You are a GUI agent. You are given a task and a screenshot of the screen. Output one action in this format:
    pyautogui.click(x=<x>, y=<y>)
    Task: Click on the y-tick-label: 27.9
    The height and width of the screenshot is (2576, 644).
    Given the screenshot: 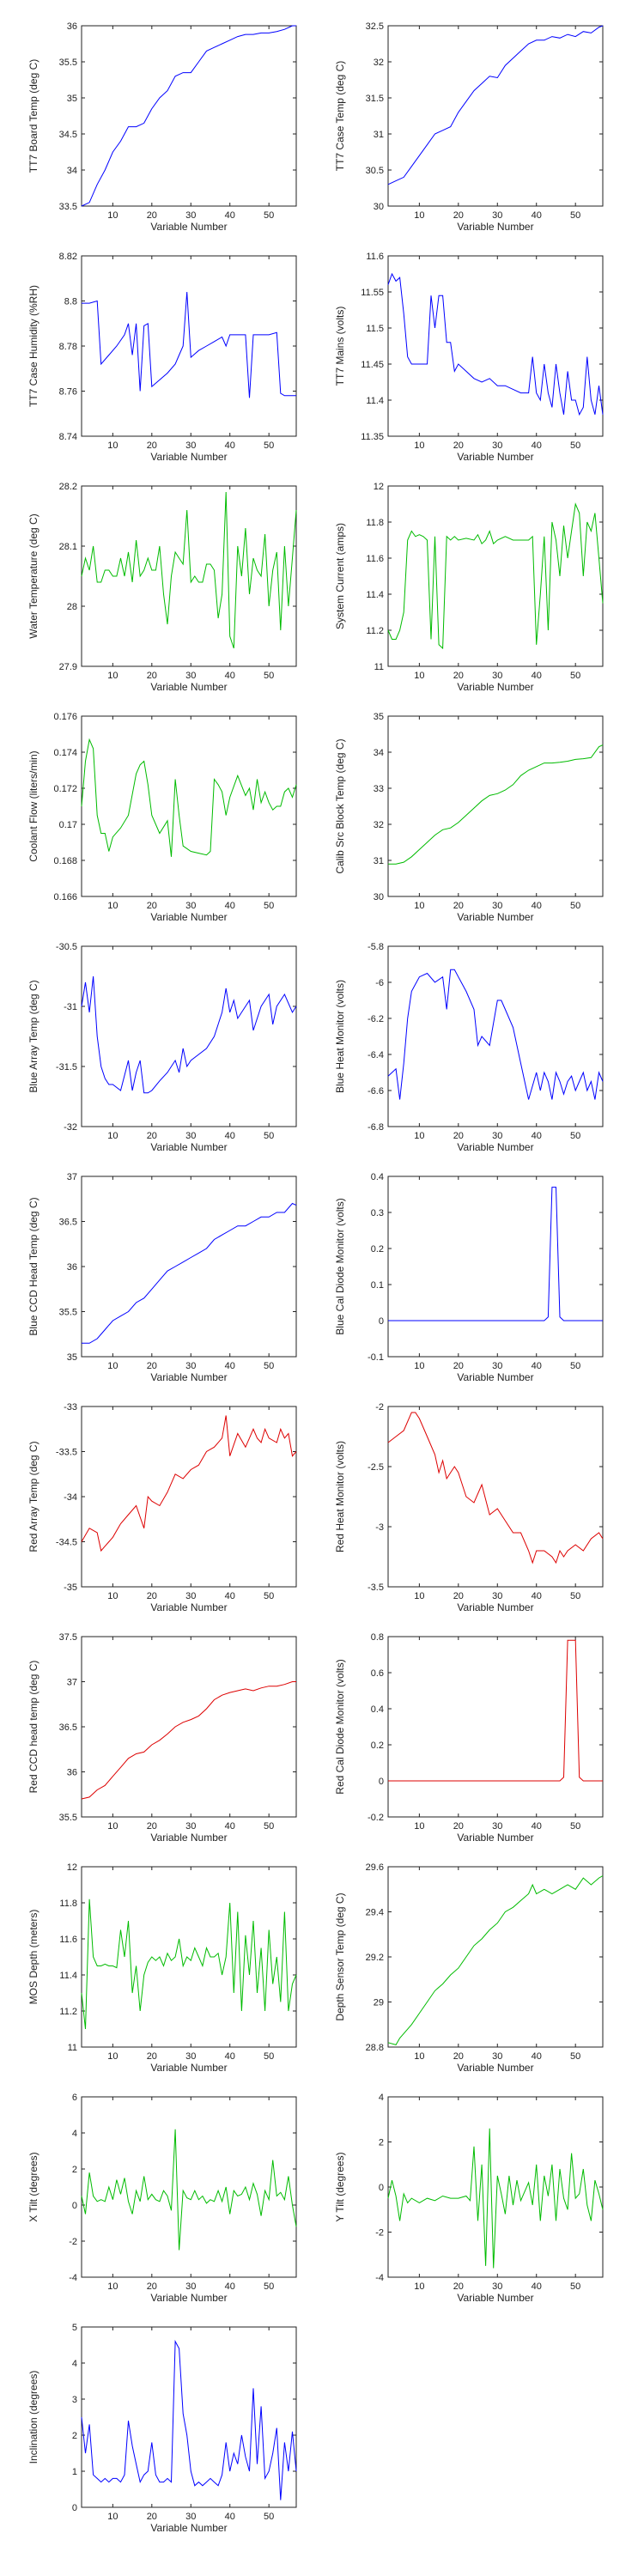 What is the action you would take?
    pyautogui.click(x=68, y=667)
    